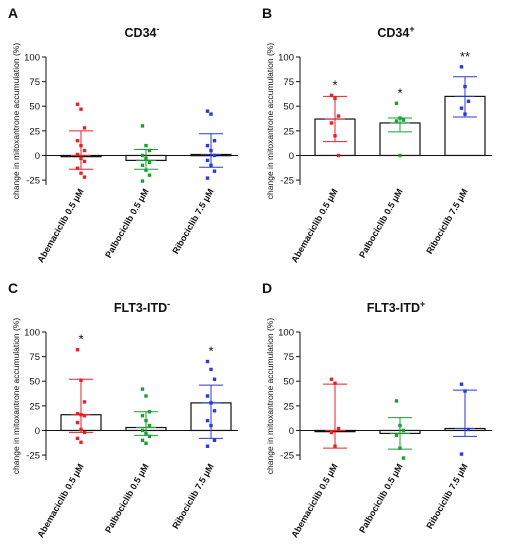  What do you see at coordinates (288, 82) in the screenshot?
I see `y-tick-label: 75` at bounding box center [288, 82].